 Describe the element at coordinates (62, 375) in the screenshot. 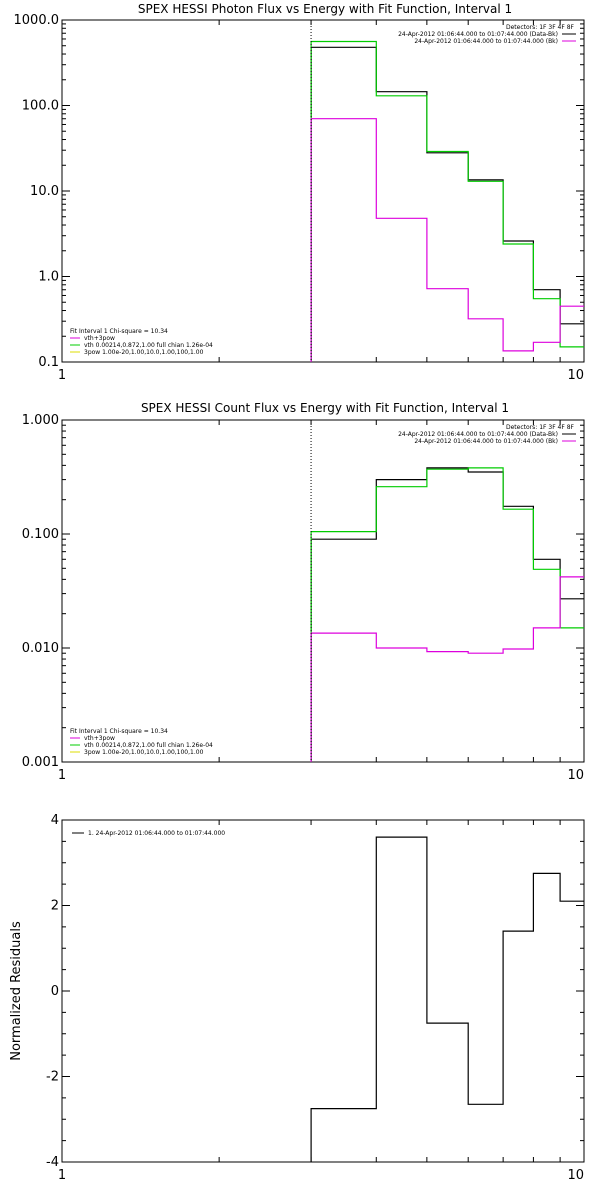

I see `photon-flux-x-tick-label: 1` at that location.